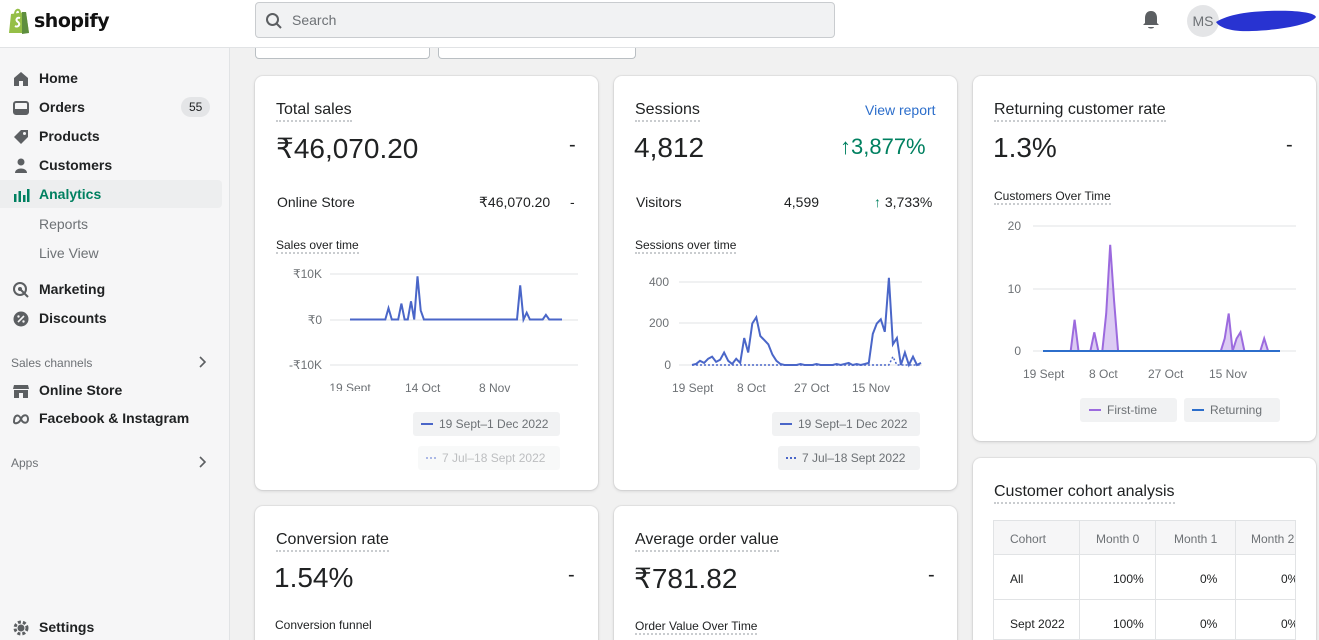 This screenshot has height=640, width=1319. What do you see at coordinates (69, 136) in the screenshot?
I see `sidebar-item-label: Products` at bounding box center [69, 136].